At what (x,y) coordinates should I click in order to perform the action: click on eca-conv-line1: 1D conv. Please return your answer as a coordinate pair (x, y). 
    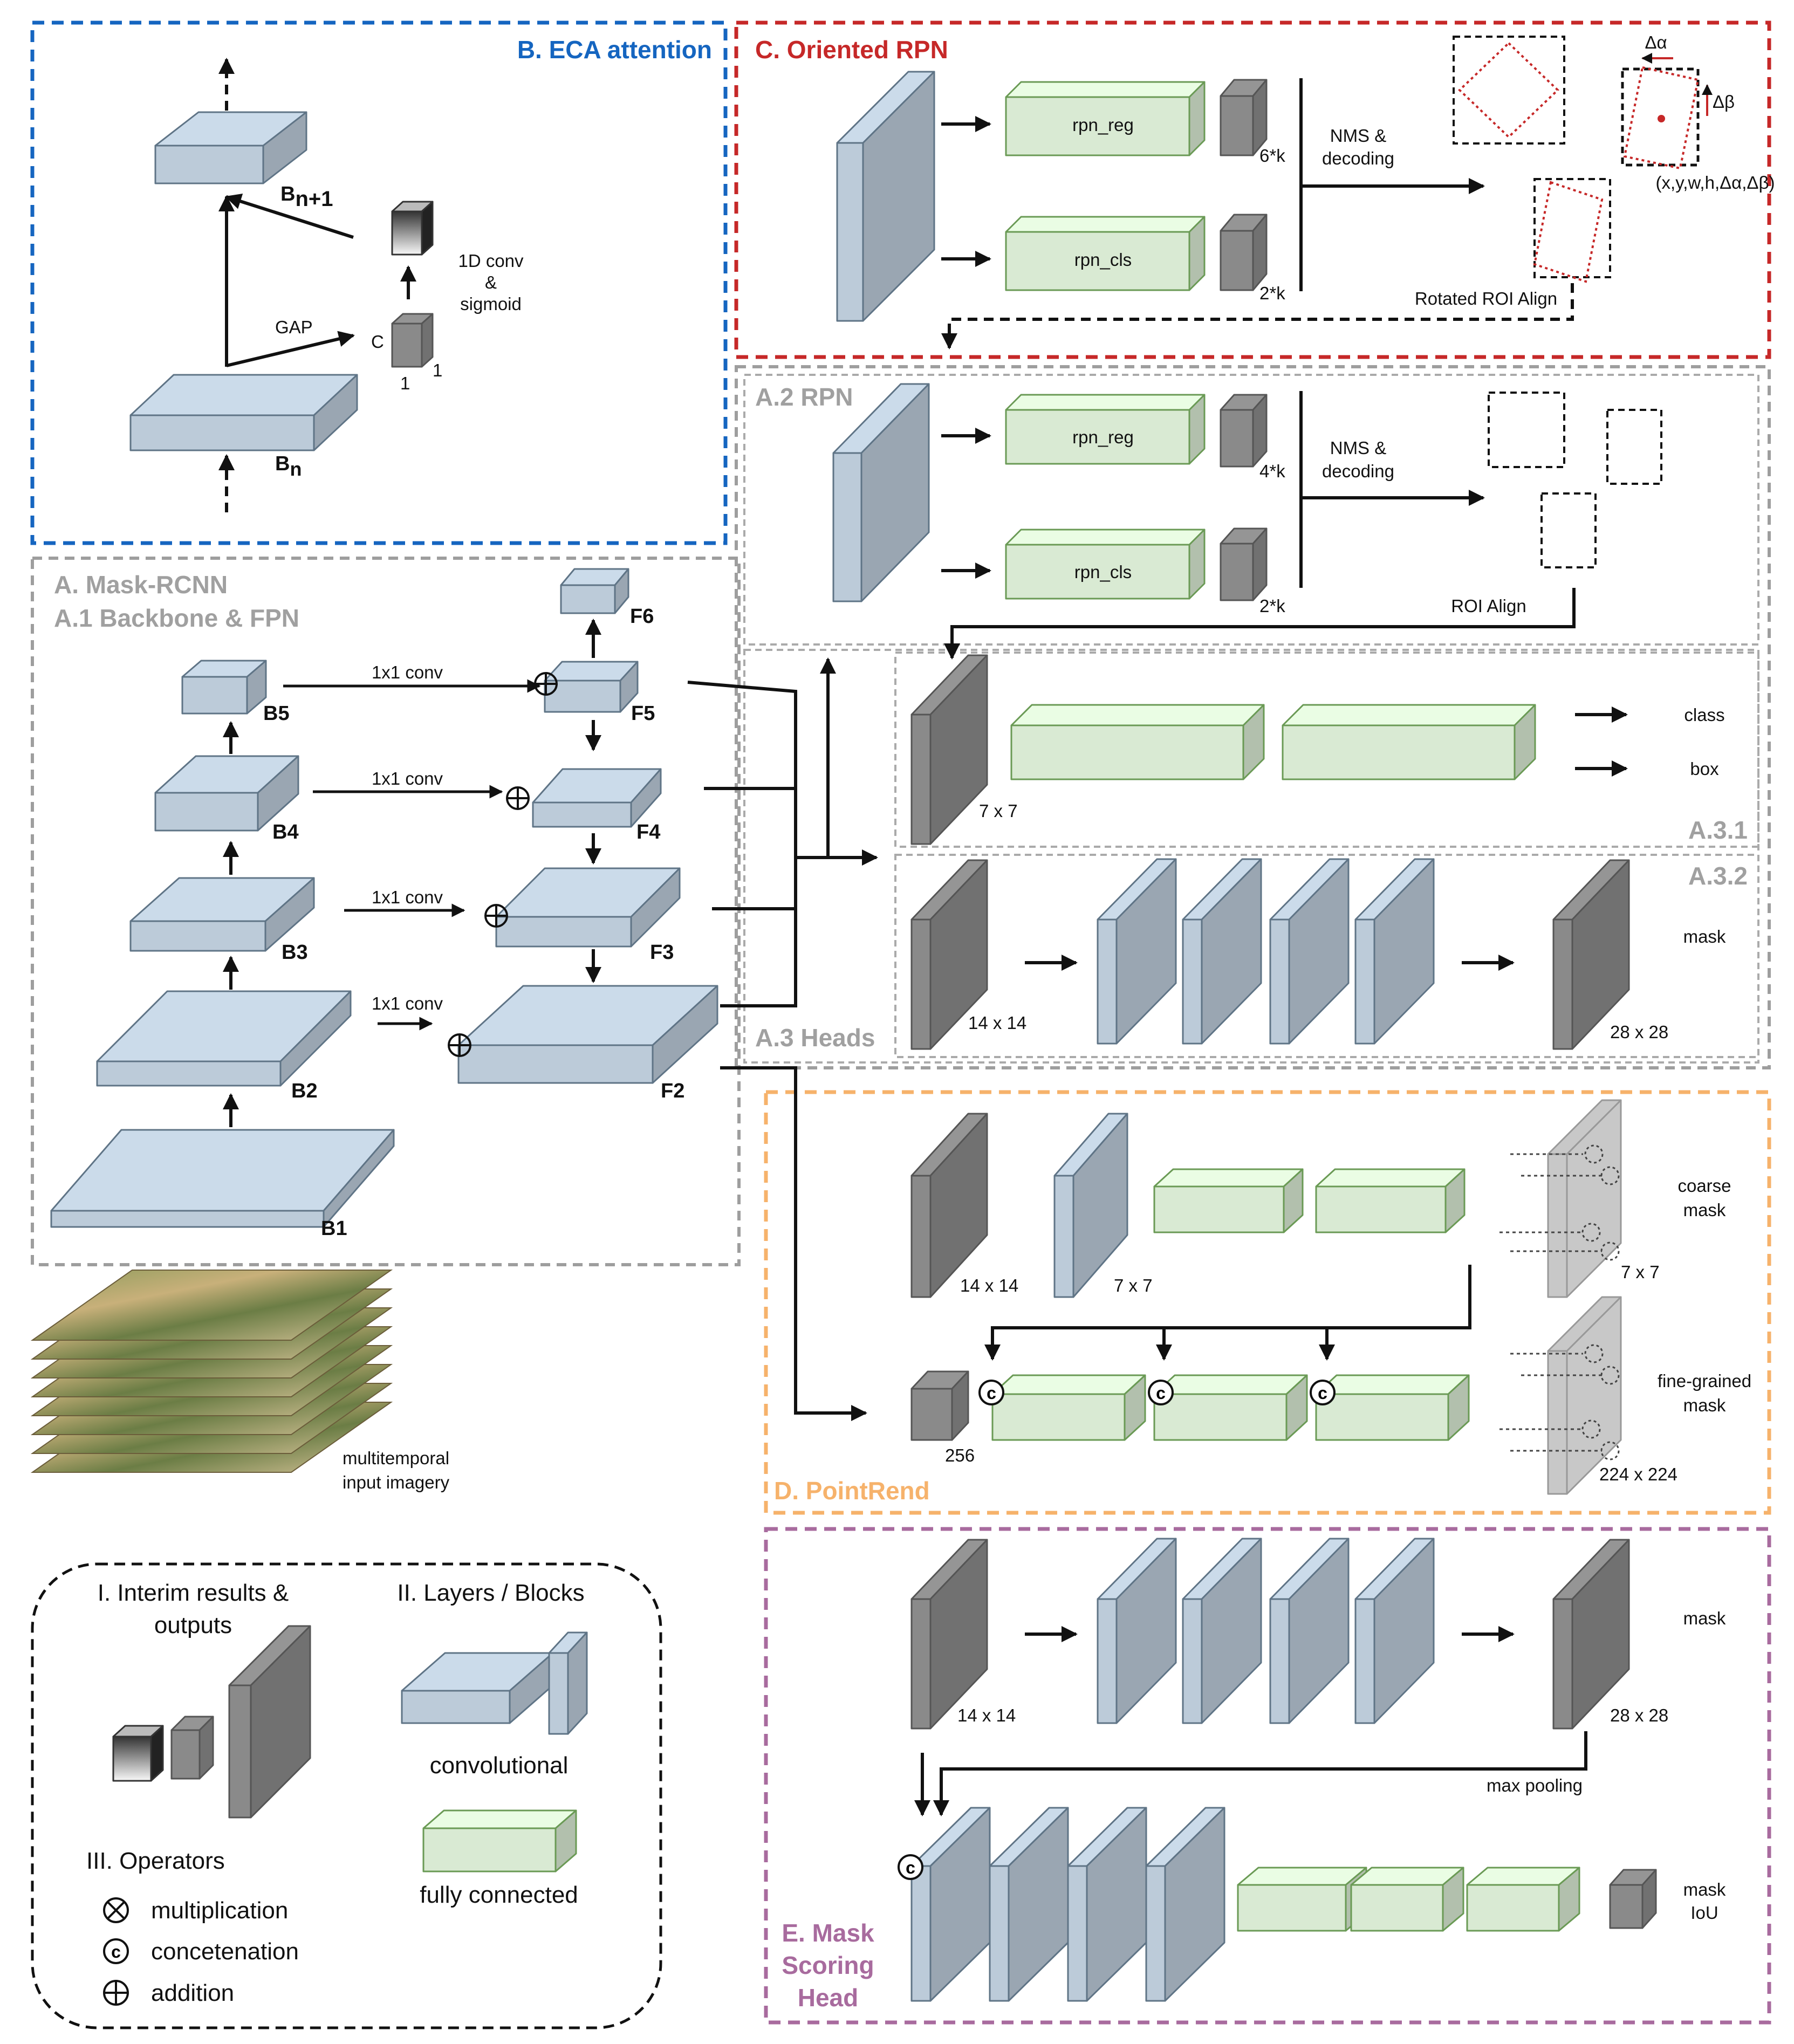
    Looking at the image, I should click on (491, 261).